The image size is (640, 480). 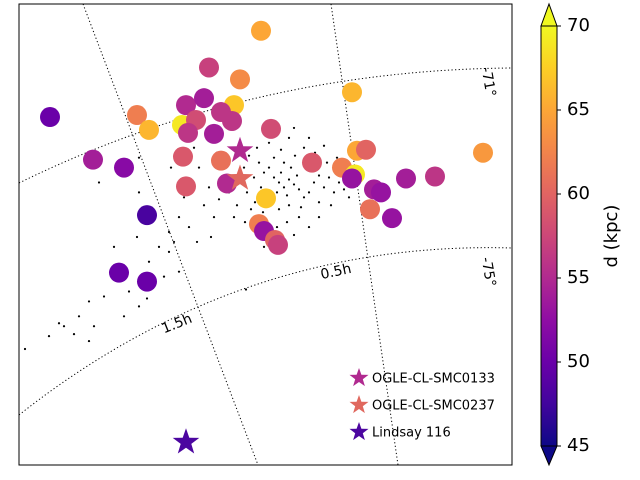 What do you see at coordinates (364, 234) in the screenshot?
I see `graticule-line` at bounding box center [364, 234].